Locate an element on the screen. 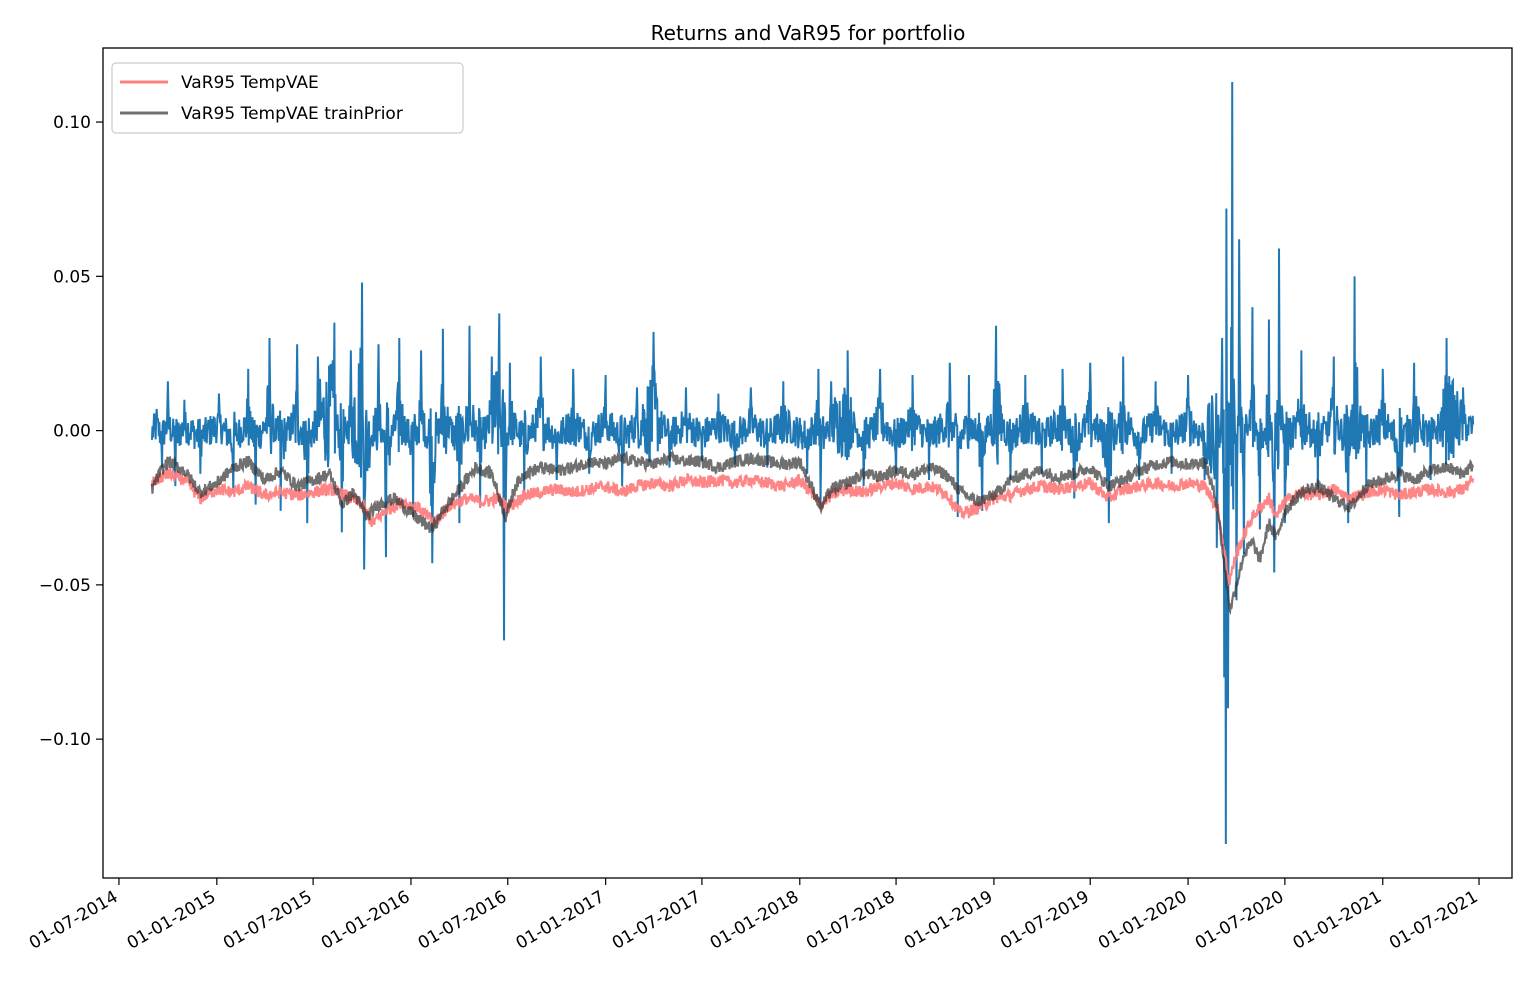 The height and width of the screenshot is (982, 1531). legend-label: VaR95 TempVAE trainPrior is located at coordinates (292, 114).